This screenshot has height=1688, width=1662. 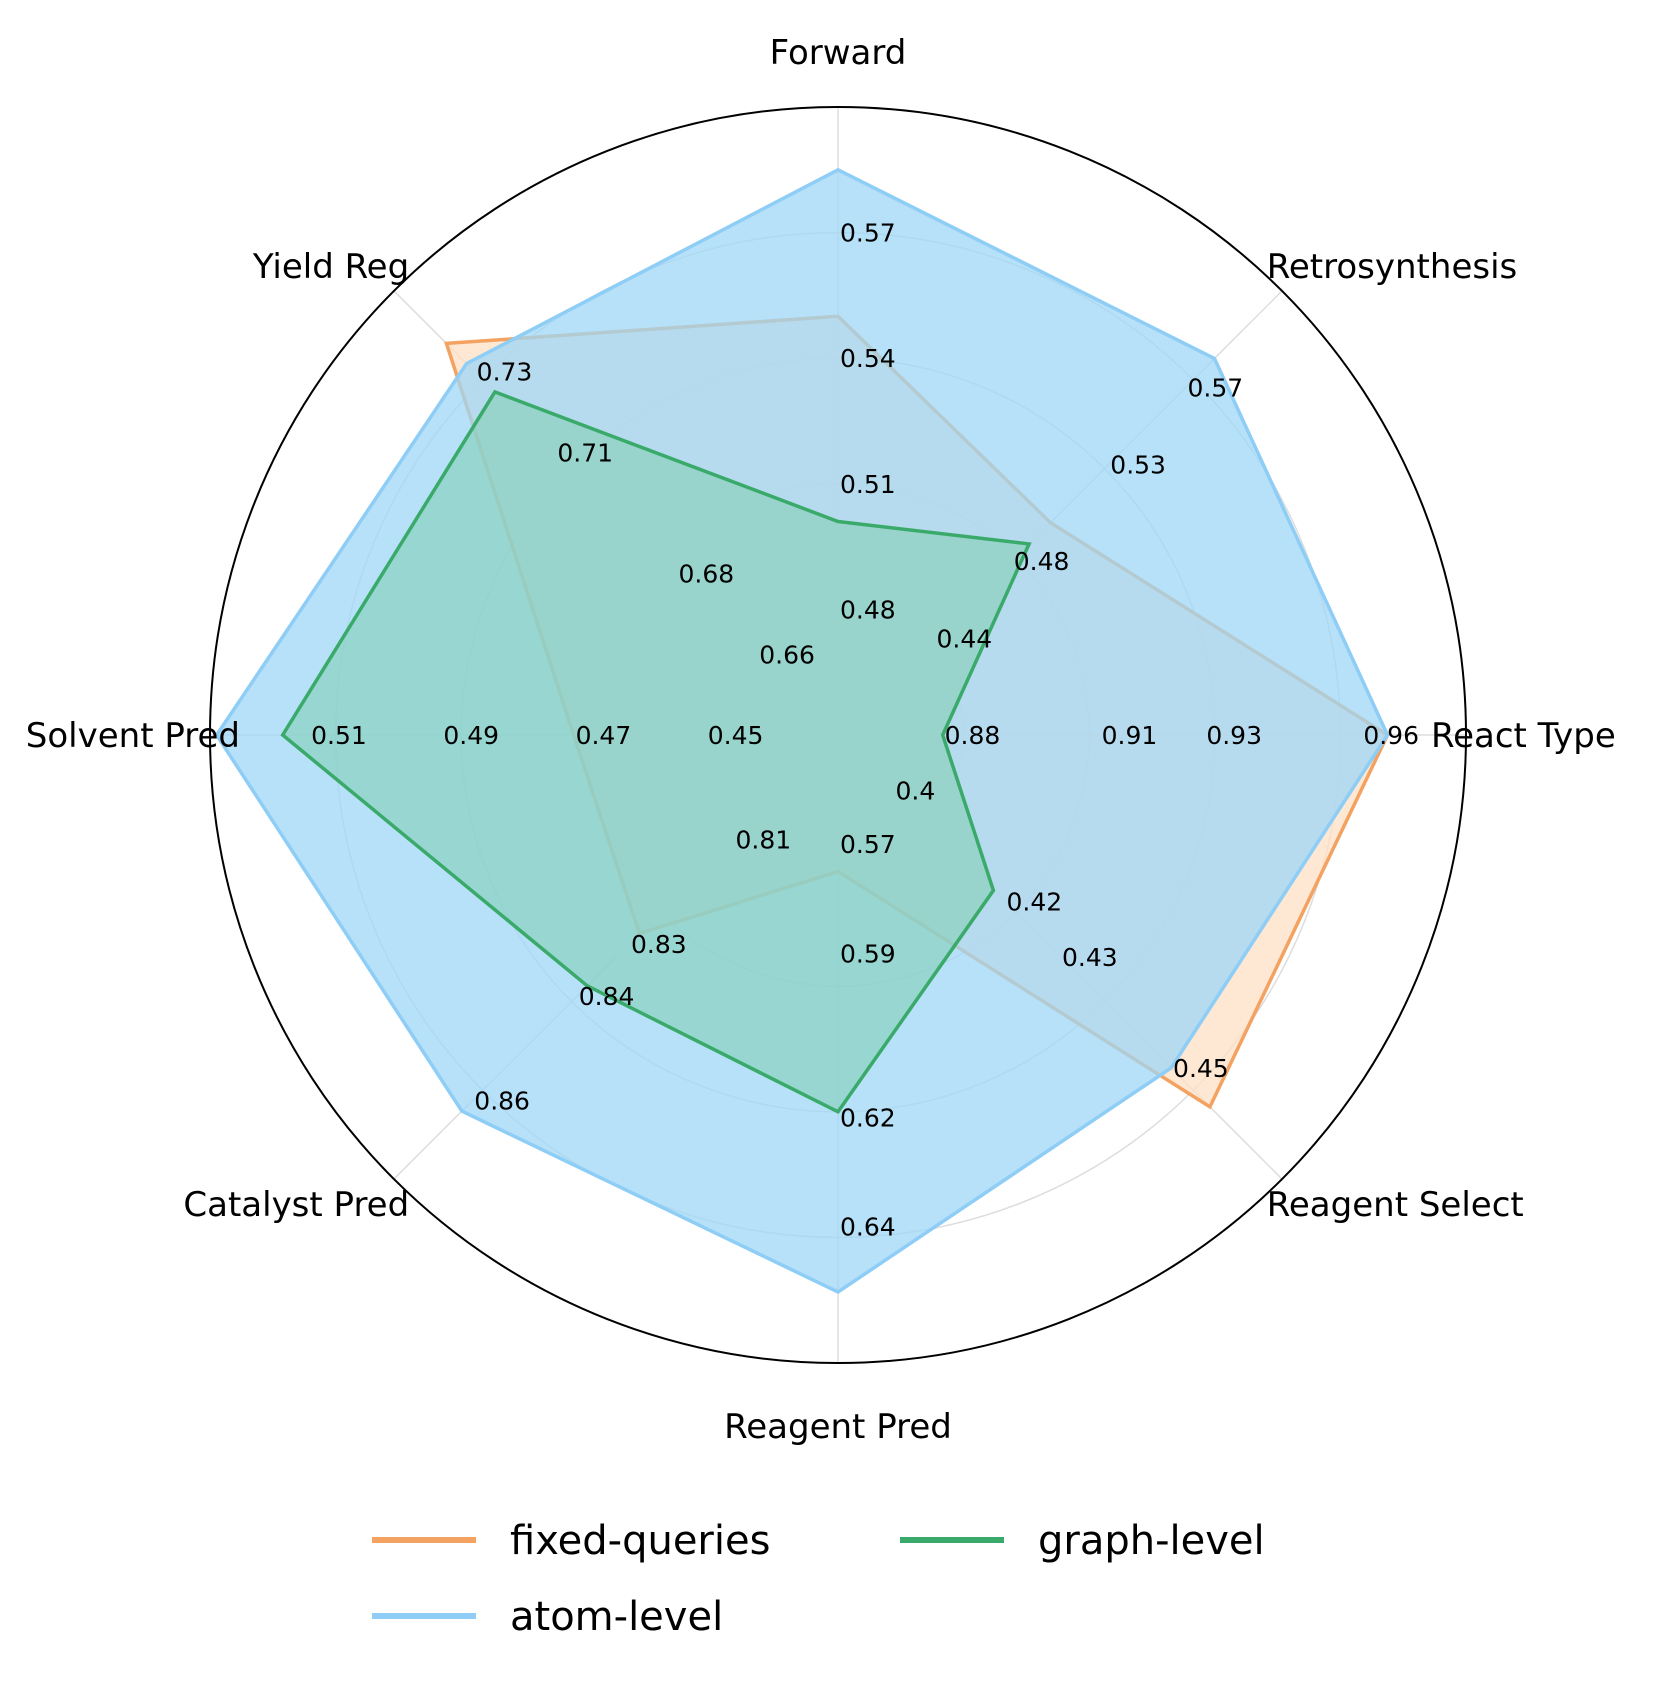 I want to click on axis-label-reagent-select: Reagent Select, so click(x=1395, y=1205).